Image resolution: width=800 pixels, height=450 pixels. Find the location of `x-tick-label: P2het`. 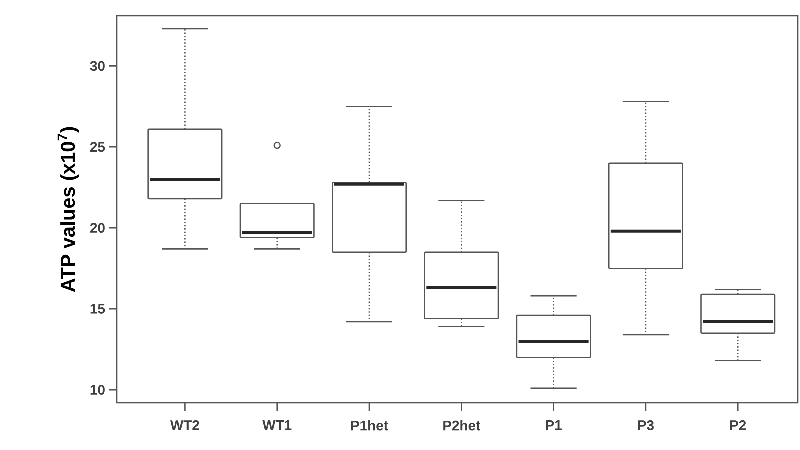

x-tick-label: P2het is located at coordinates (462, 425).